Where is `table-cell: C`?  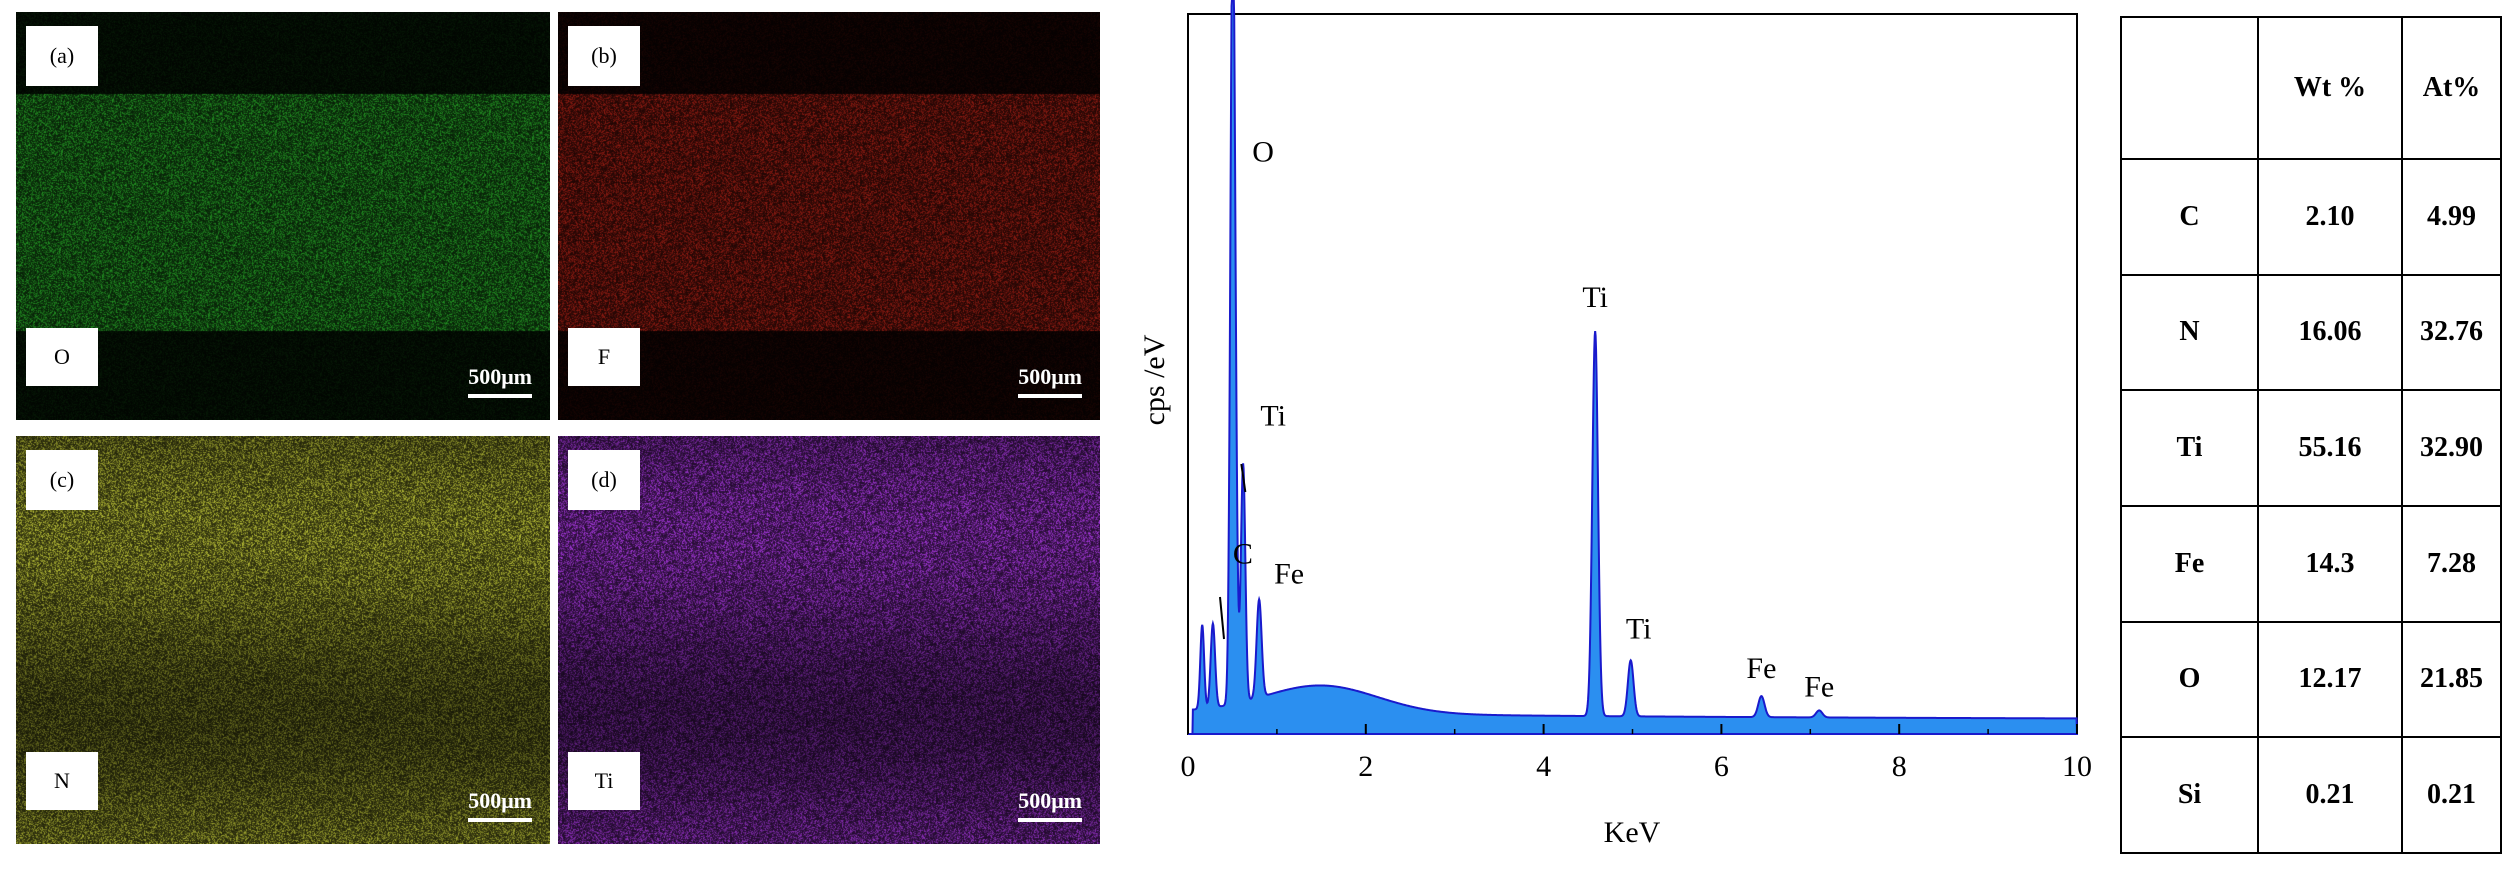
table-cell: C is located at coordinates (2189, 217).